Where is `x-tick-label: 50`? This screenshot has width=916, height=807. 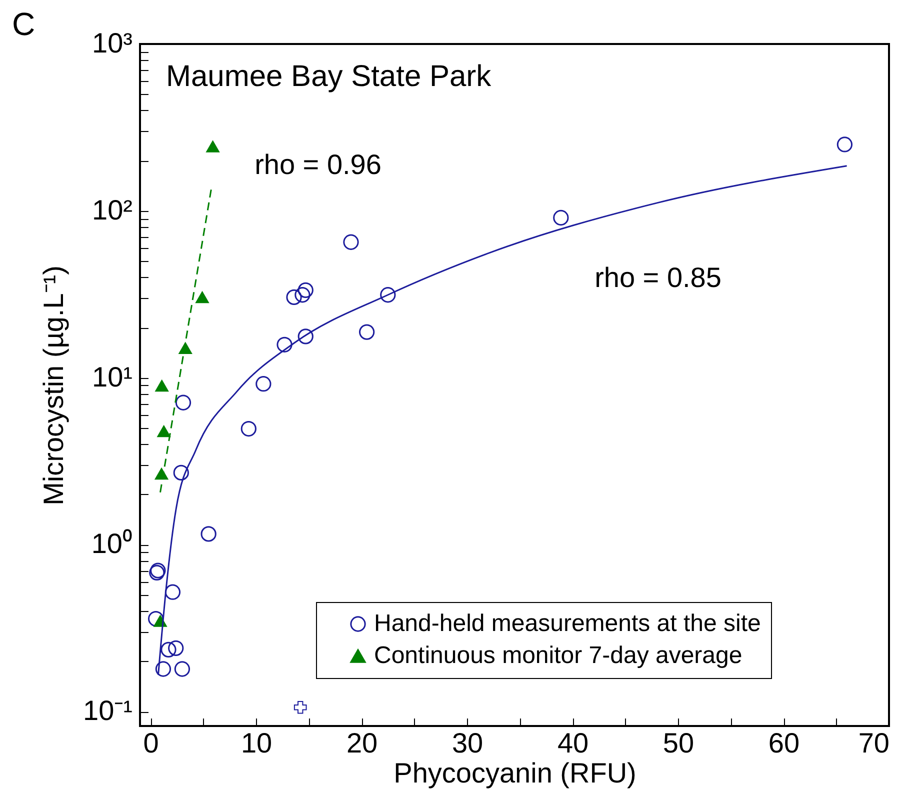
x-tick-label: 50 is located at coordinates (678, 743).